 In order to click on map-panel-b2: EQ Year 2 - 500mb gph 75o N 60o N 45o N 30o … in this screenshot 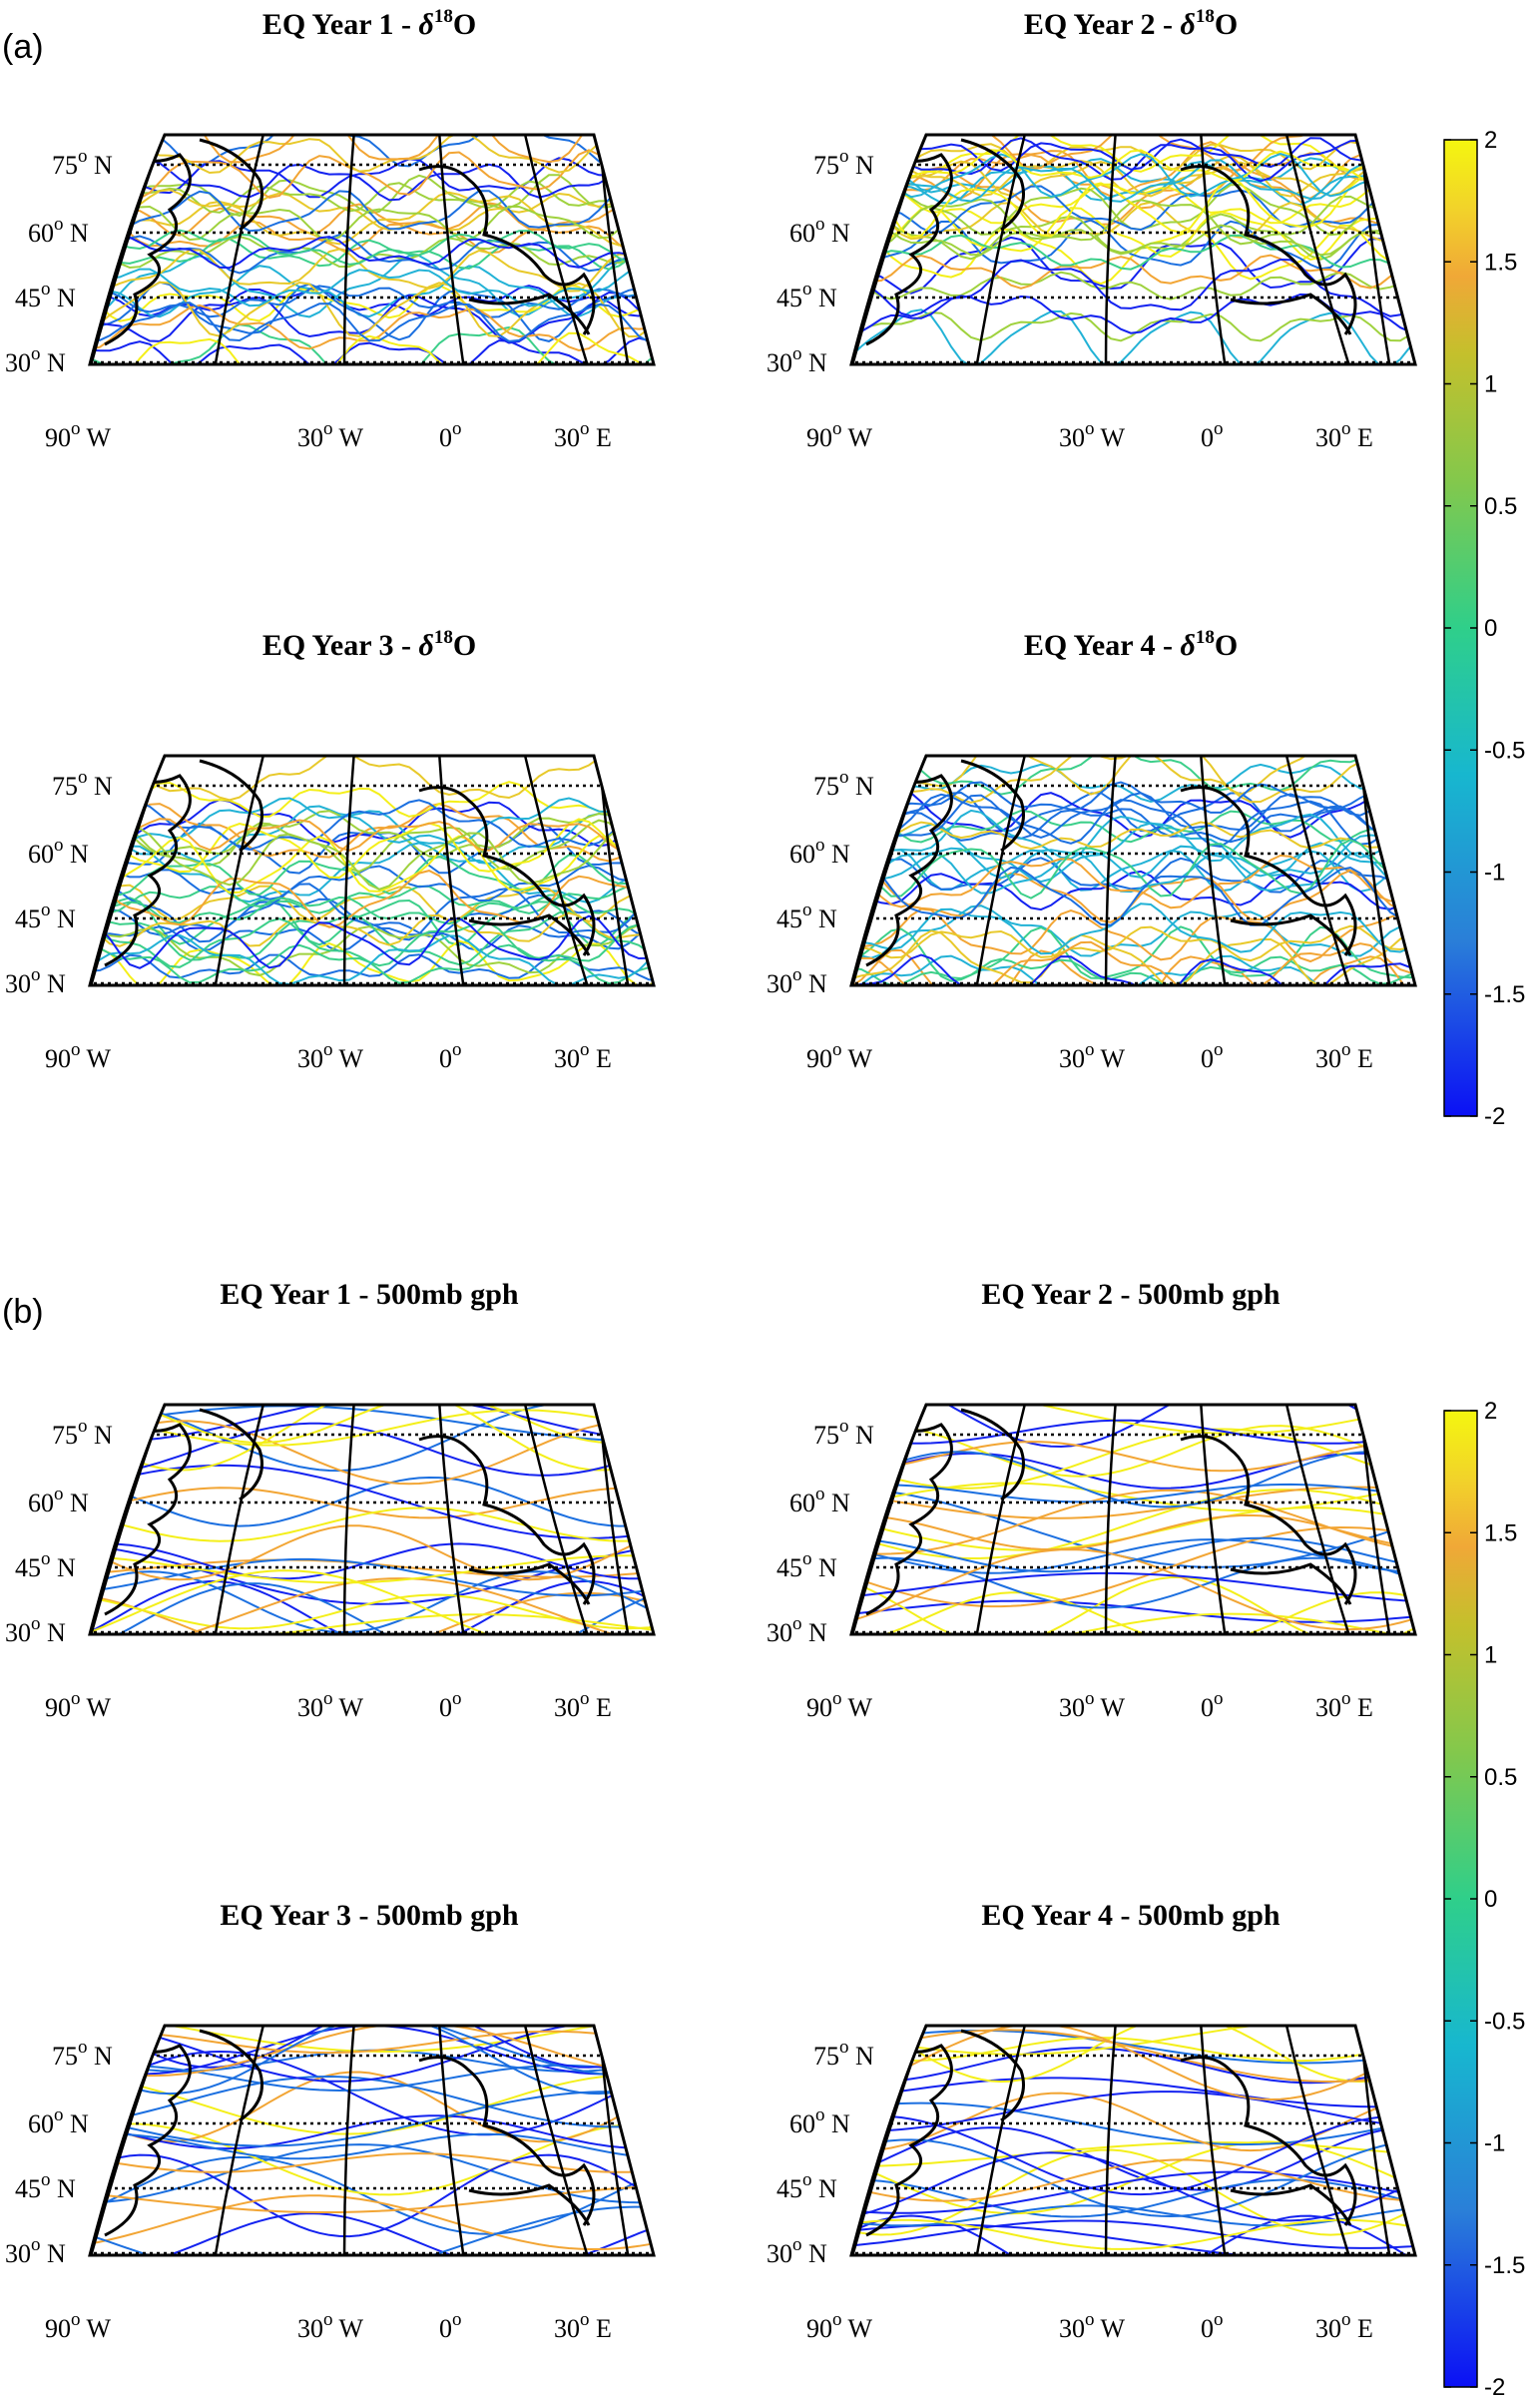, I will do `click(1092, 1500)`.